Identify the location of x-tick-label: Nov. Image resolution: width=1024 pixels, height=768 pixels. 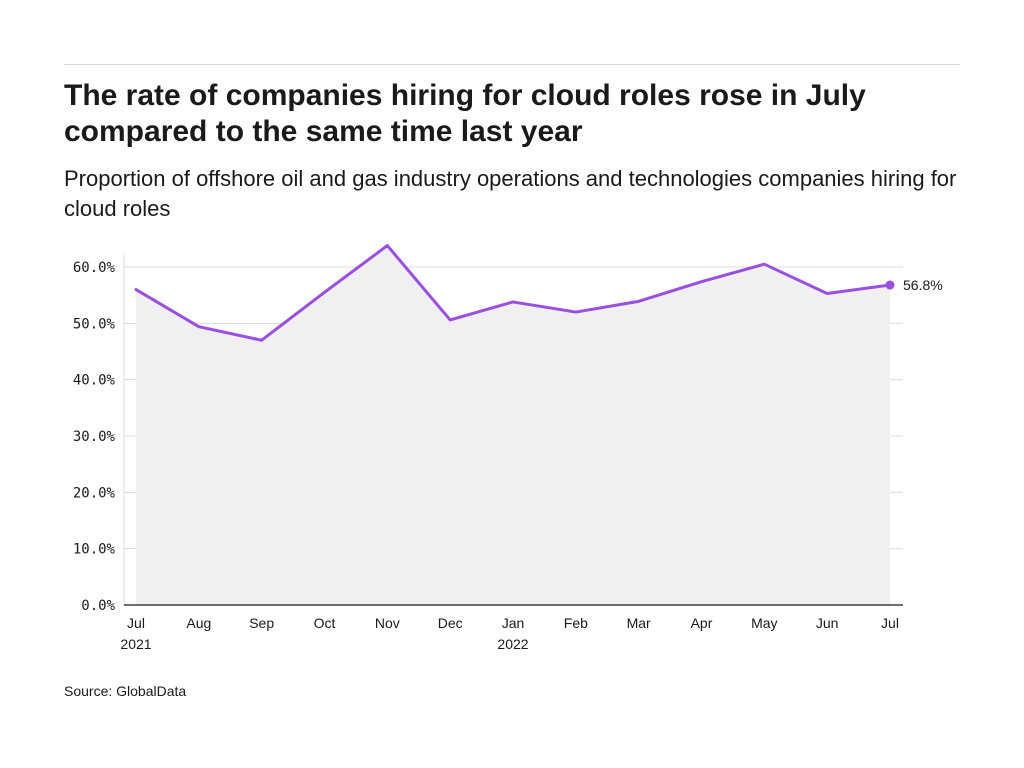
(387, 623).